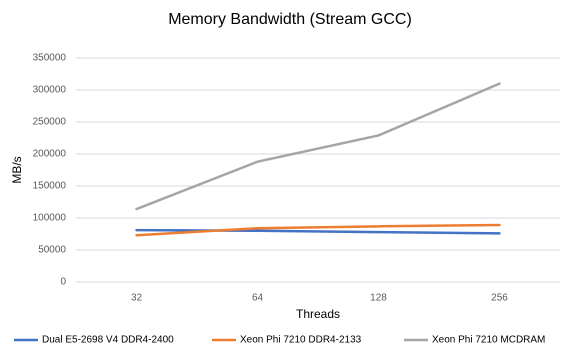 Image resolution: width=580 pixels, height=360 pixels. What do you see at coordinates (17, 169) in the screenshot?
I see `y-axis-title: MB/s` at bounding box center [17, 169].